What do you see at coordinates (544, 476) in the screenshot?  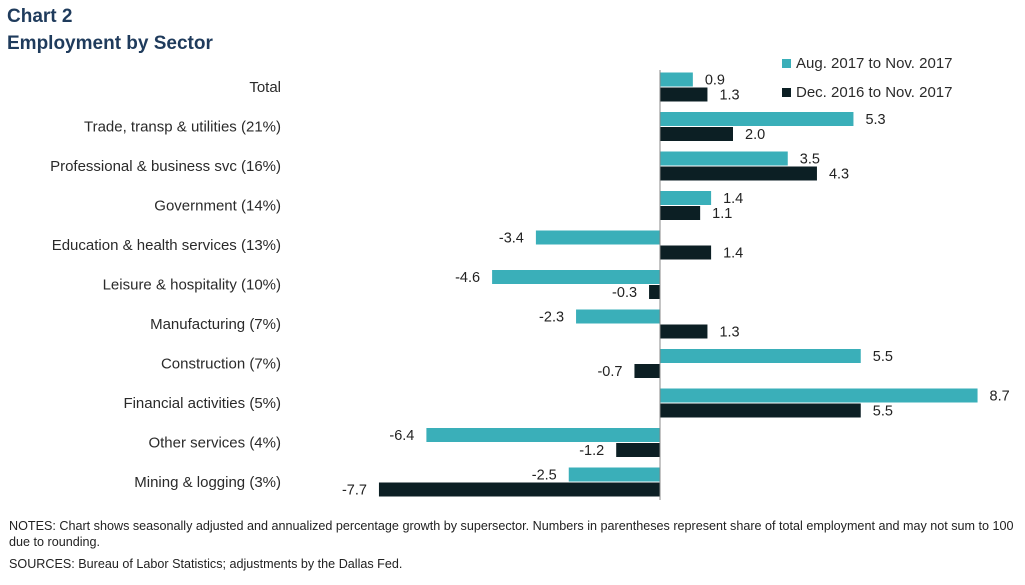 I see `data-label: -2.5` at bounding box center [544, 476].